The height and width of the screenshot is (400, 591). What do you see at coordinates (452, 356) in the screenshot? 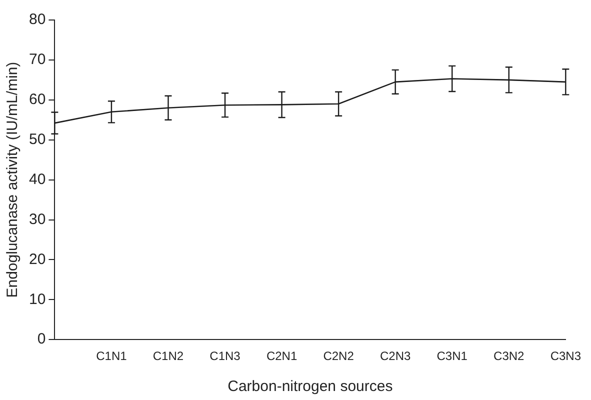
I see `x-tick-label: C3N1` at bounding box center [452, 356].